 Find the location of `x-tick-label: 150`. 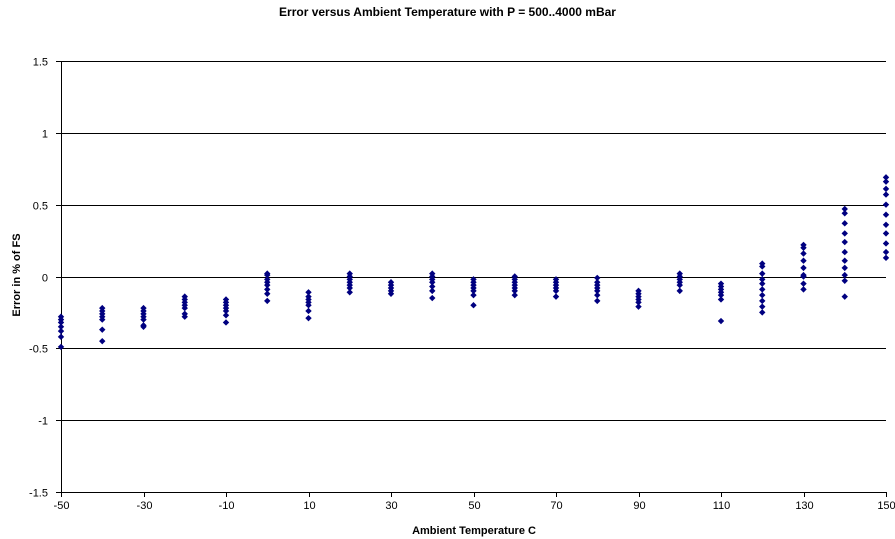

x-tick-label: 150 is located at coordinates (886, 506).